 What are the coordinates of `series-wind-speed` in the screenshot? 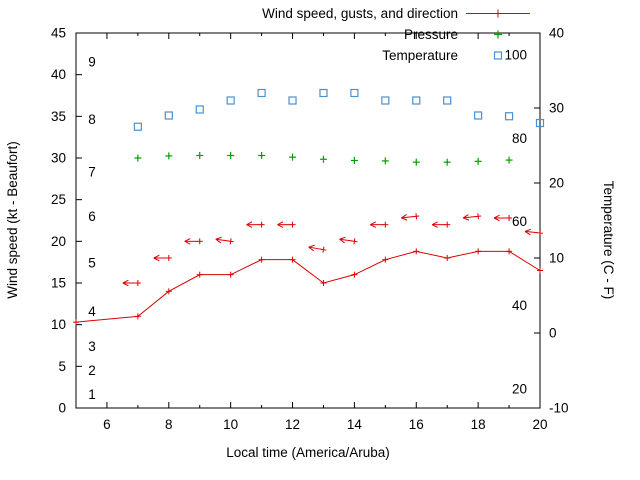 It's located at (308, 287).